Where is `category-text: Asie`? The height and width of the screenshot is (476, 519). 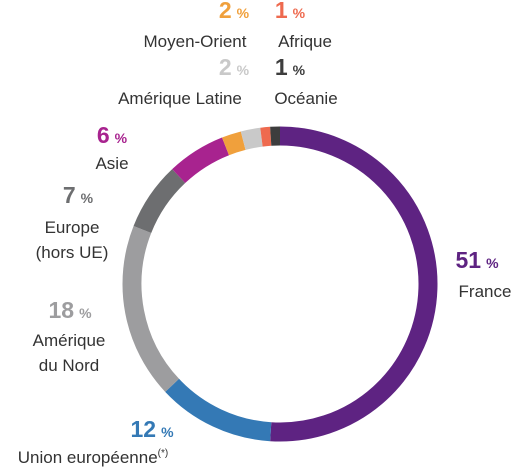 category-text: Asie is located at coordinates (111, 163).